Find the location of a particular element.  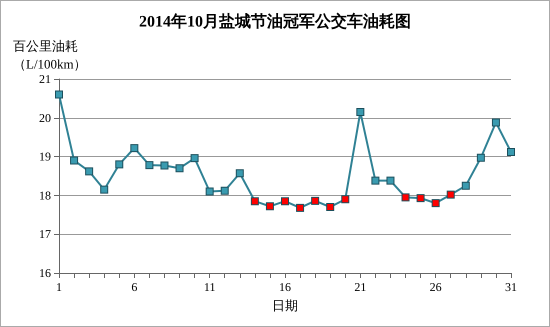

x-tick-label: 6 is located at coordinates (134, 287).